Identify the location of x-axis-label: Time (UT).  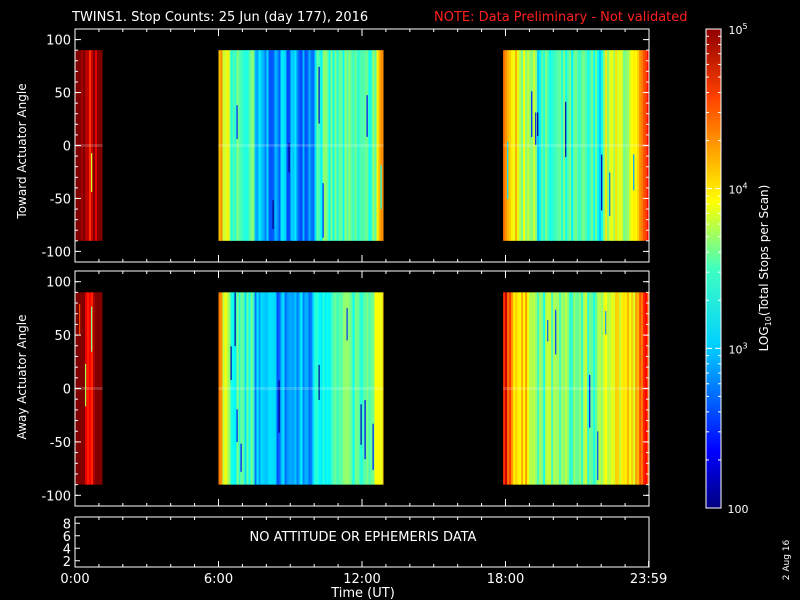
(362, 593).